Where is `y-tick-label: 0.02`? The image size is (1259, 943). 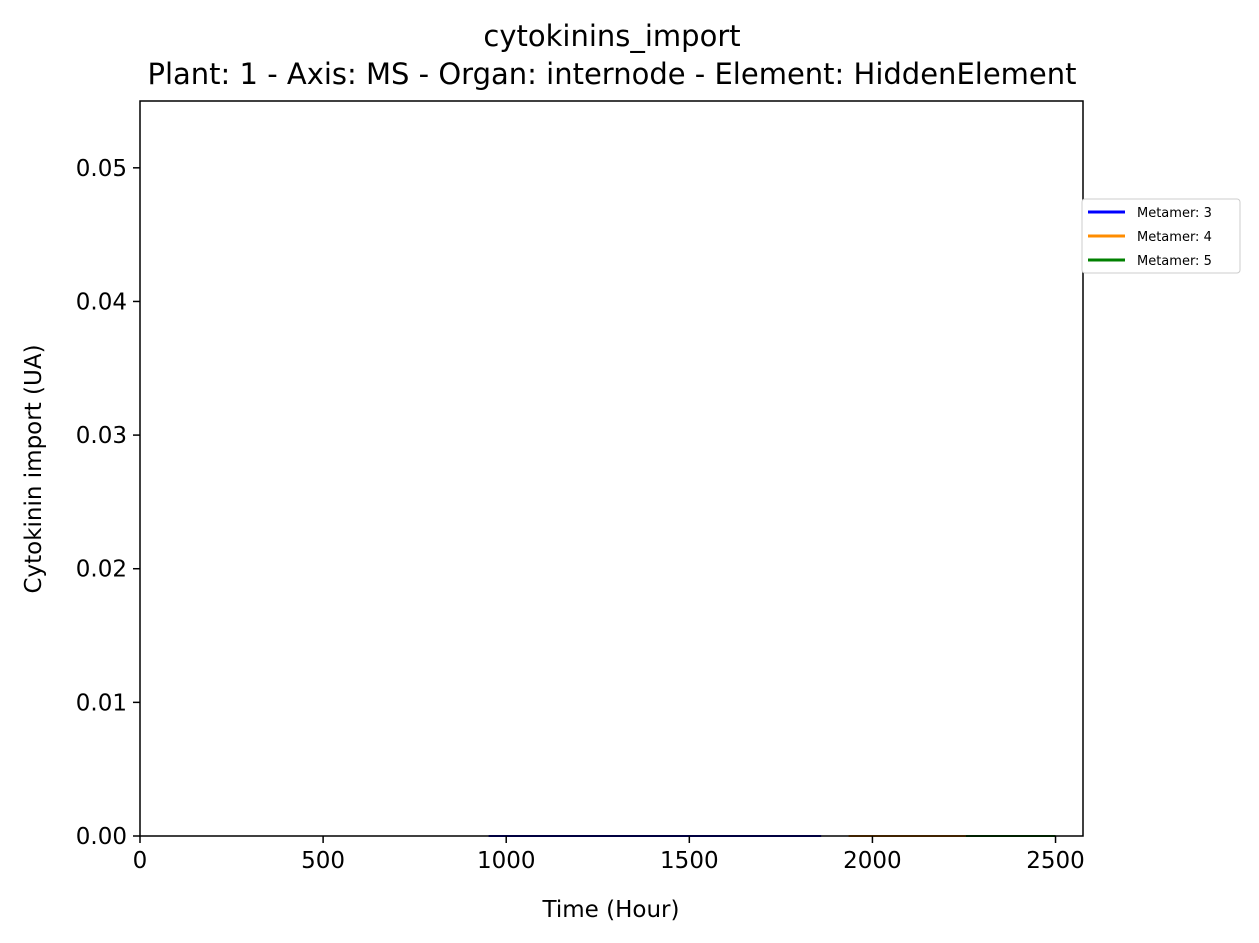 y-tick-label: 0.02 is located at coordinates (101, 570).